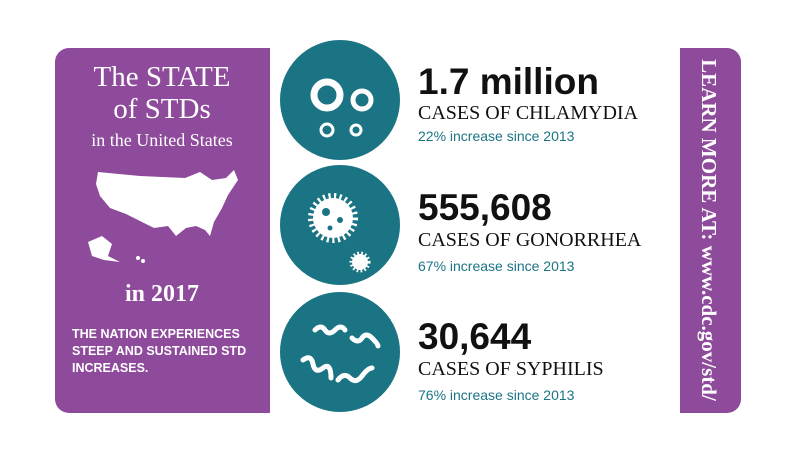 Image resolution: width=795 pixels, height=464 pixels. Describe the element at coordinates (709, 230) in the screenshot. I see `side-link-text: LEARN MORE AT: www.cdc.gov/std/` at that location.